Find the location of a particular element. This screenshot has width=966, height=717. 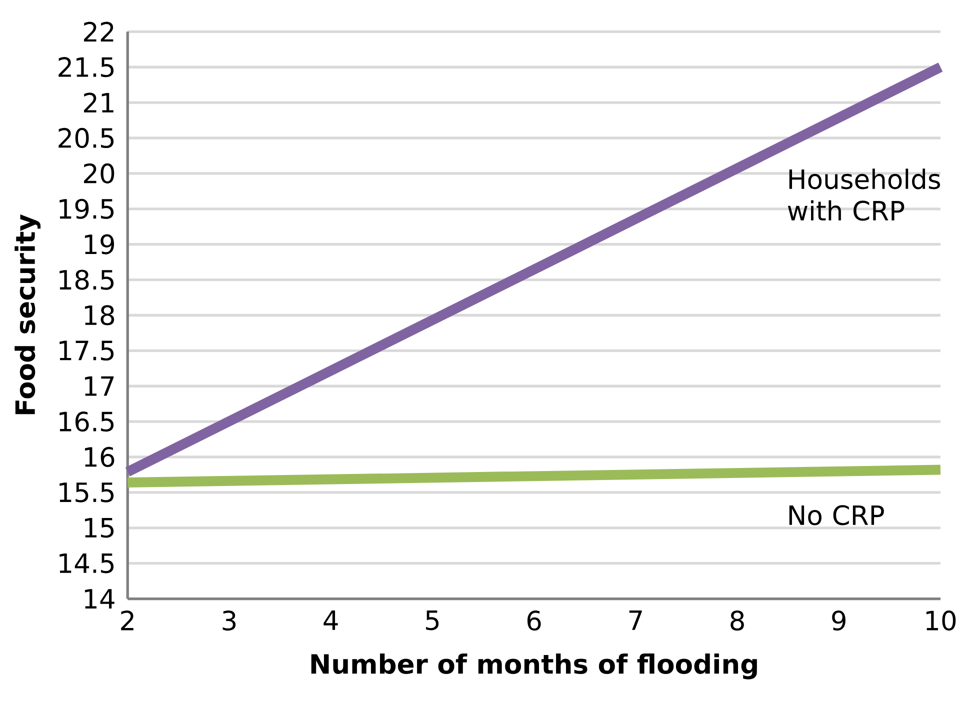

y-tick-label: 21 is located at coordinates (99, 102).